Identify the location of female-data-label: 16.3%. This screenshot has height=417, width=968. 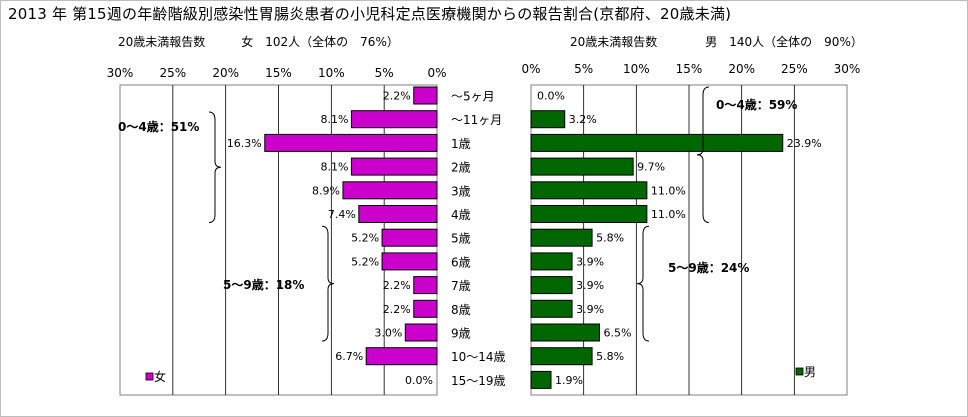
(244, 143).